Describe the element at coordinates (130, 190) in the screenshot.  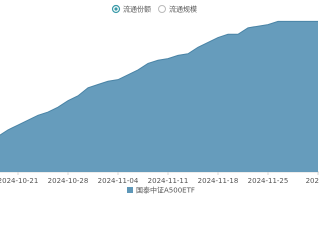
I see `legend-swatch` at that location.